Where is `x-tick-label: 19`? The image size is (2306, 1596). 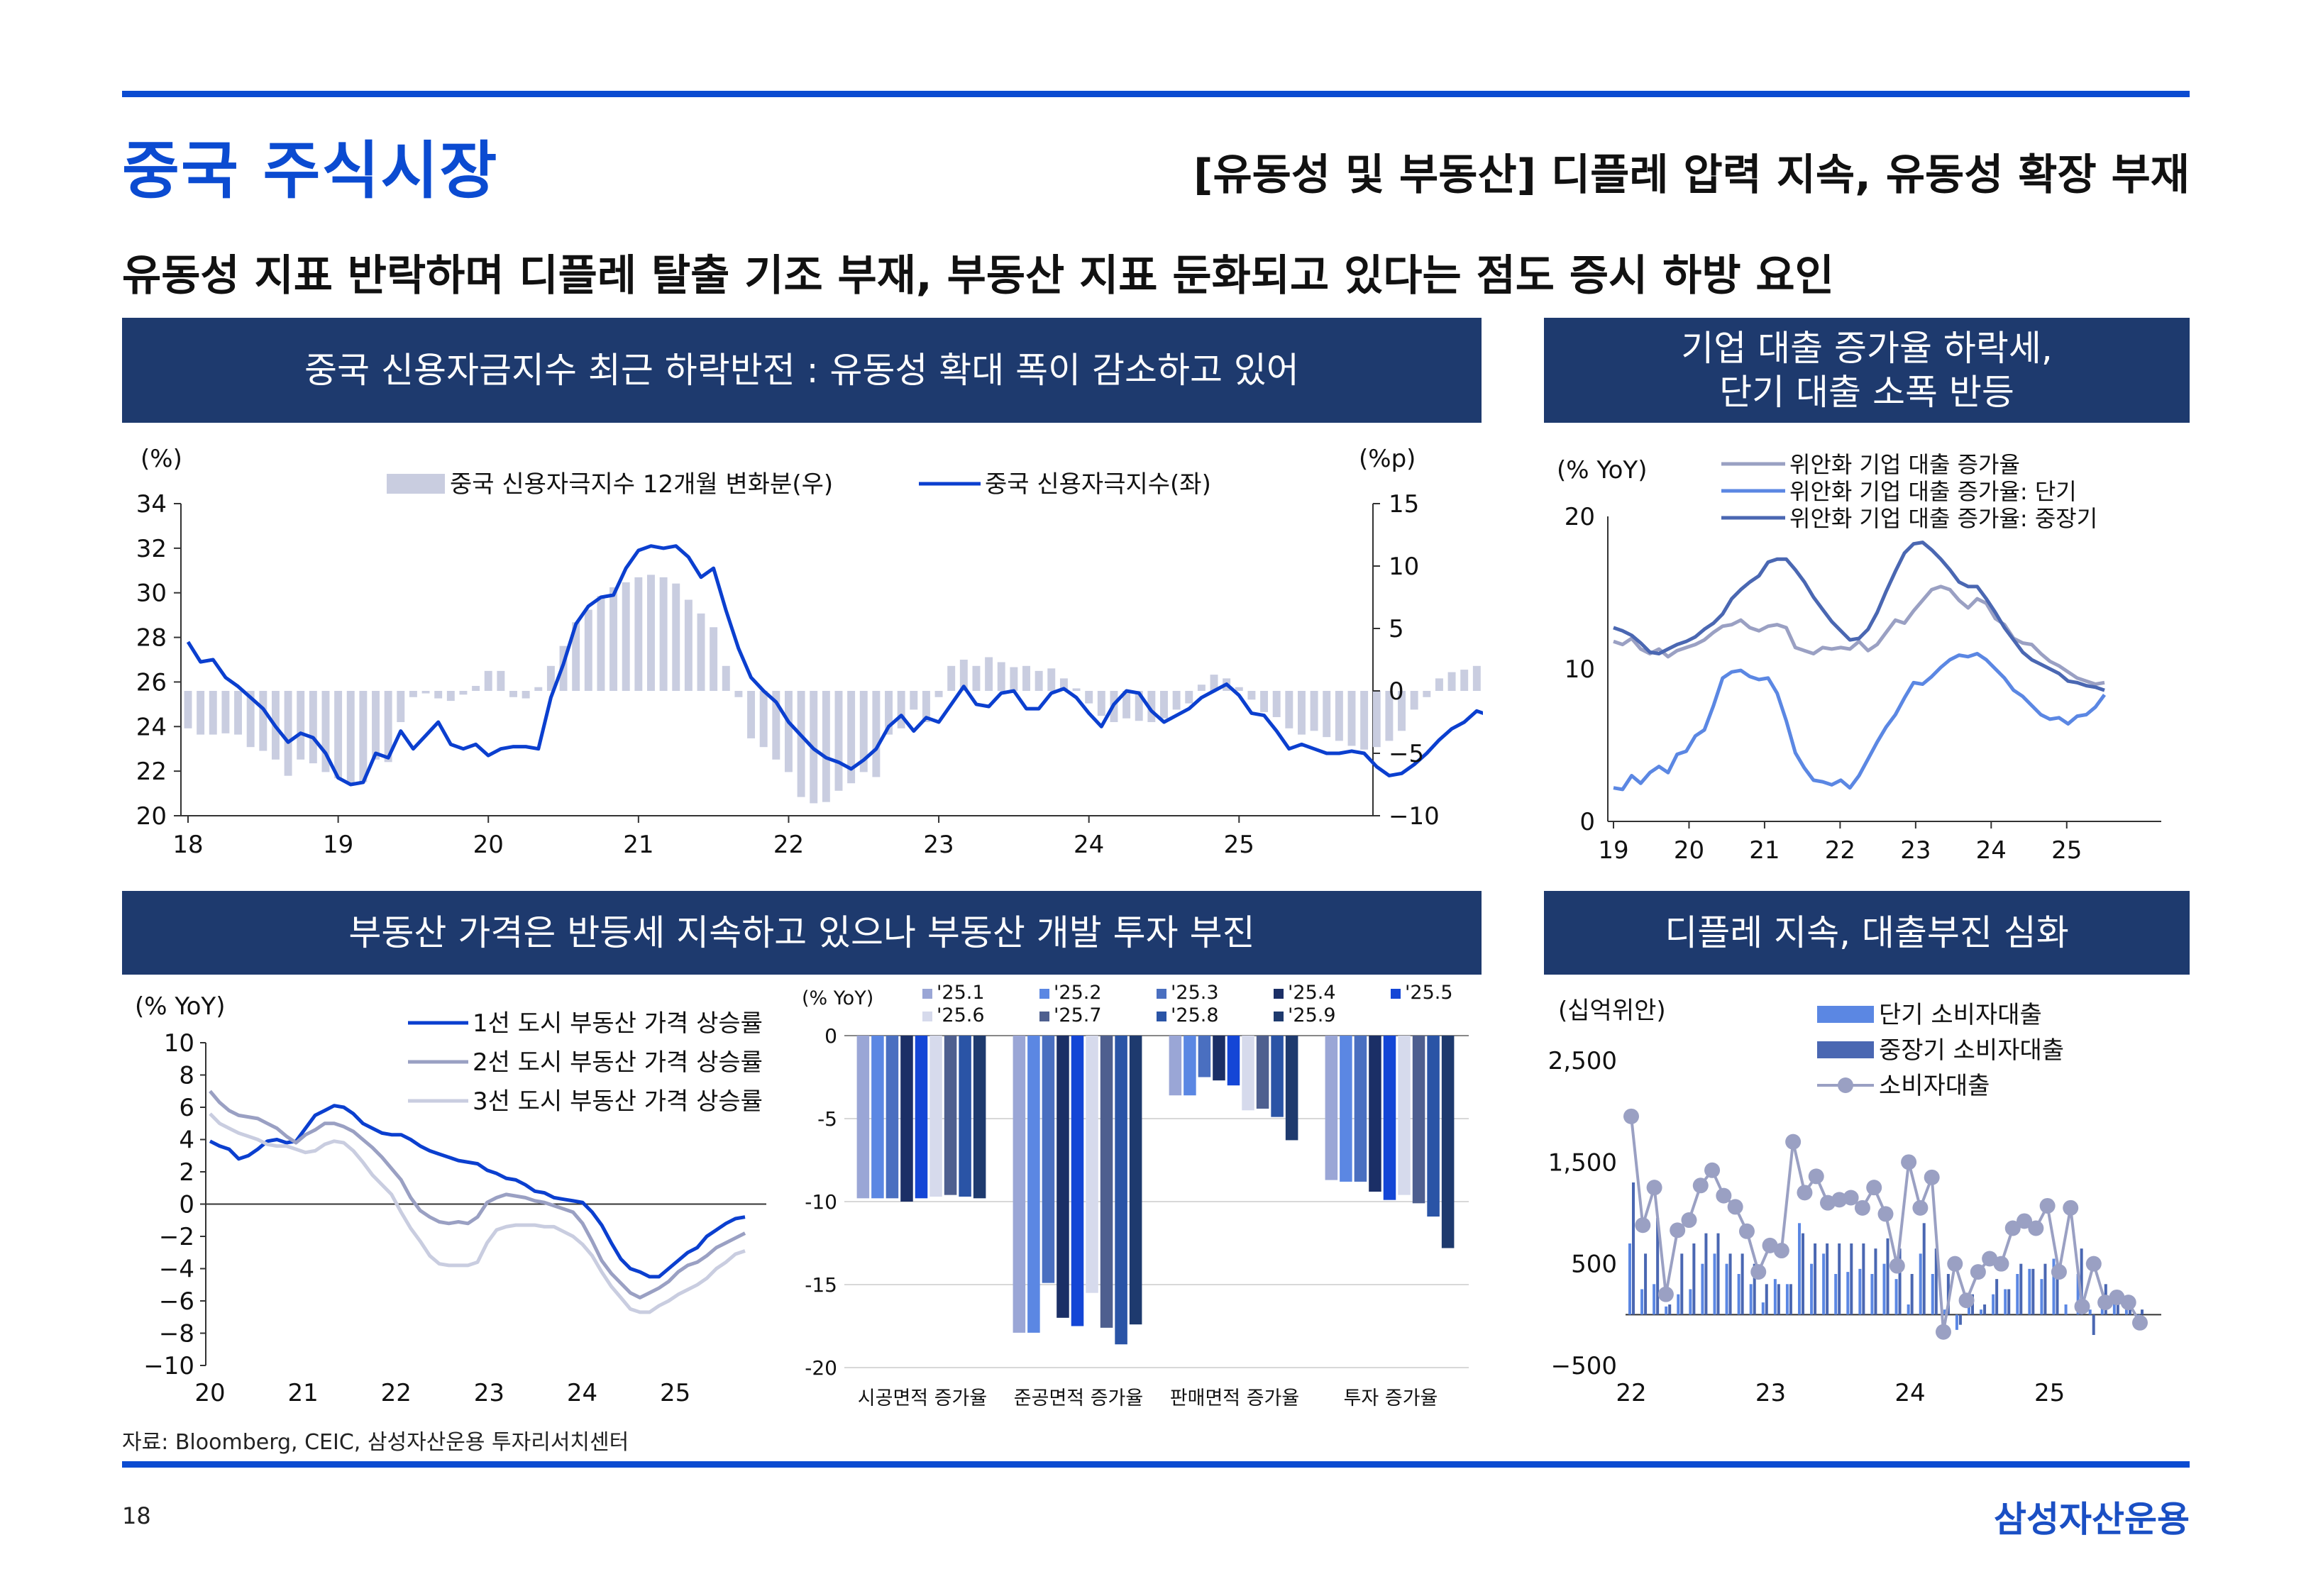 x-tick-label: 19 is located at coordinates (338, 845).